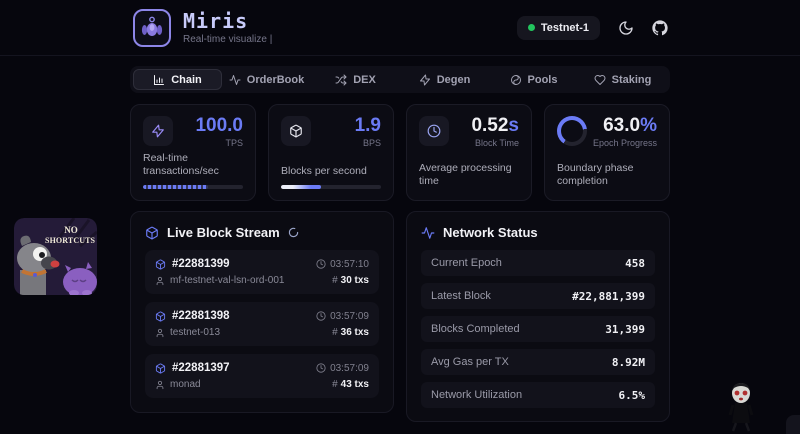 The width and height of the screenshot is (800, 434). I want to click on app-logo, so click(152, 27).